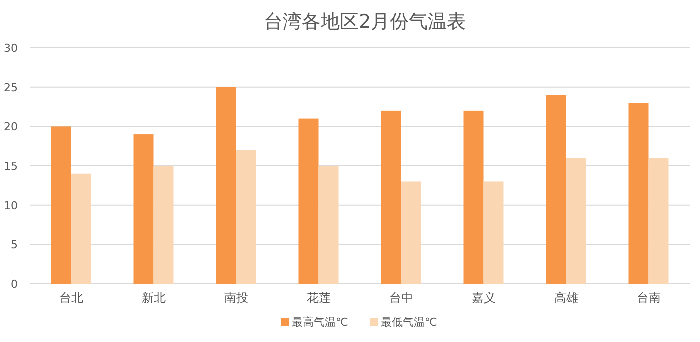 This screenshot has height=342, width=700. What do you see at coordinates (409, 322) in the screenshot?
I see `legend-label: 最低气温℃` at bounding box center [409, 322].